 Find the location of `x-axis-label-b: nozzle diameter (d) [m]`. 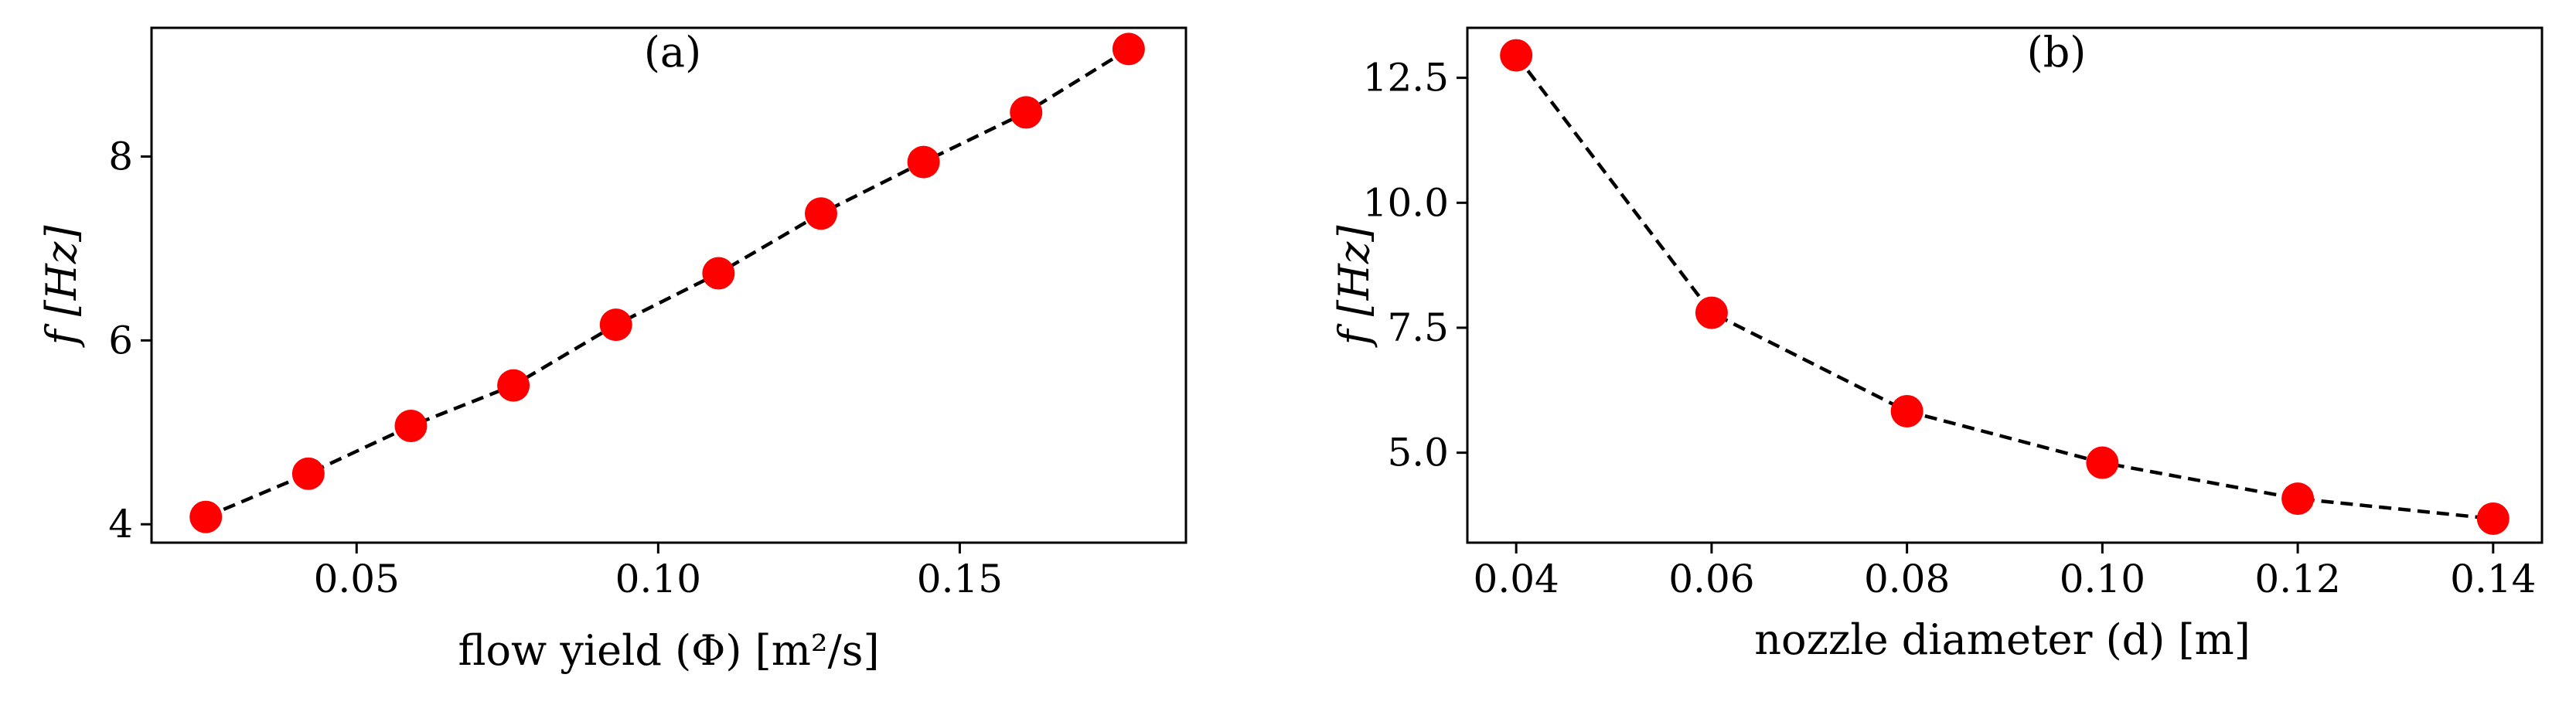

x-axis-label-b: nozzle diameter (d) [m] is located at coordinates (2003, 640).